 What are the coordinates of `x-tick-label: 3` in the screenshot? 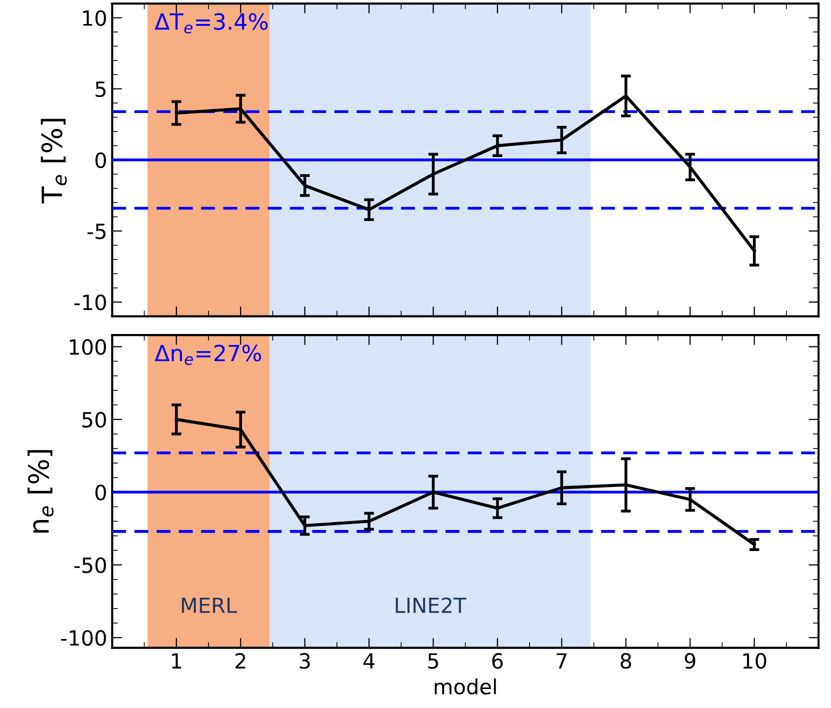 It's located at (305, 661).